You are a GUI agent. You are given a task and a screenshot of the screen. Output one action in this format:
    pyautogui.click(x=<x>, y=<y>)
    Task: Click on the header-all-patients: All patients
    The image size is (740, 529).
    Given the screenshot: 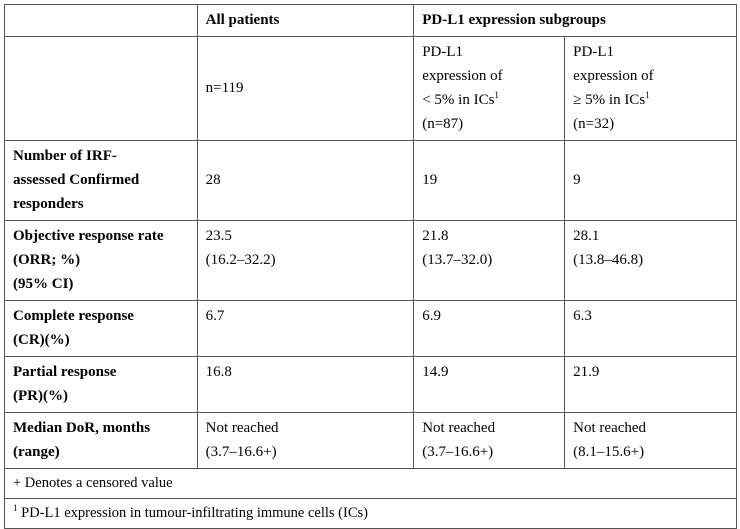 What is the action you would take?
    pyautogui.click(x=305, y=20)
    